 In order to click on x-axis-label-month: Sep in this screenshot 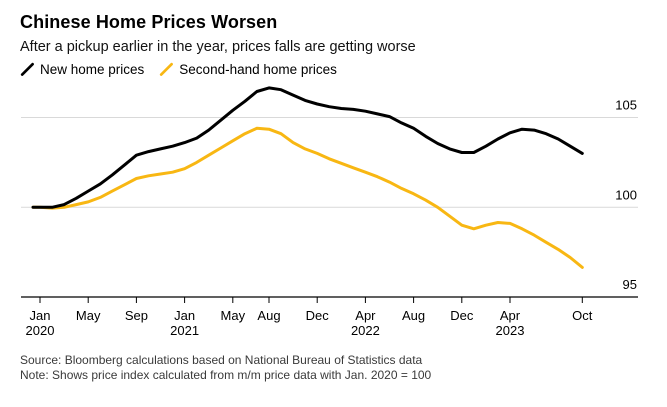, I will do `click(136, 315)`.